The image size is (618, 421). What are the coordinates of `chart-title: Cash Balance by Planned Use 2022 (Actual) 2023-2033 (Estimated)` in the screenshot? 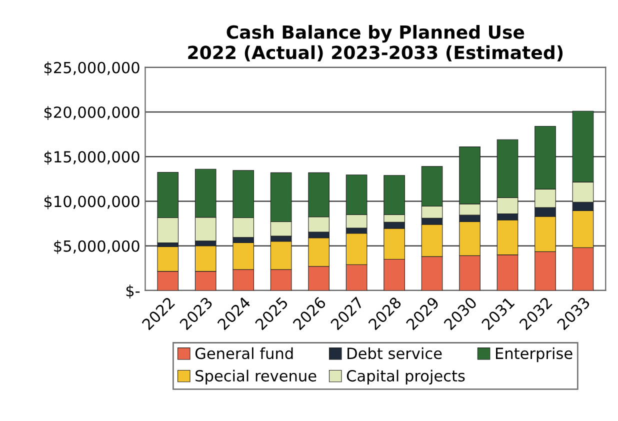 It's located at (375, 43).